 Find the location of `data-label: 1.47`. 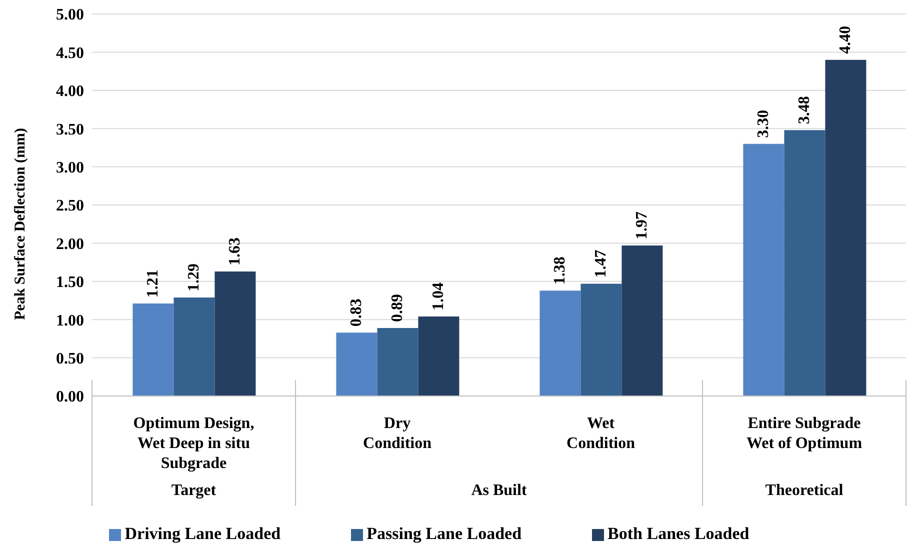

data-label: 1.47 is located at coordinates (601, 264).